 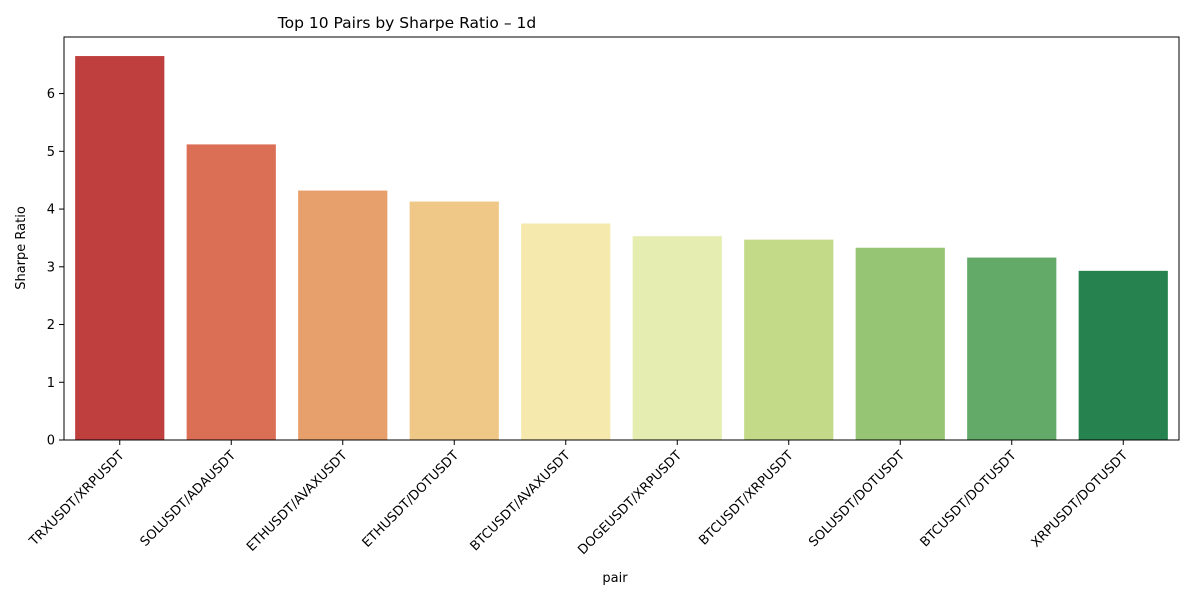 What do you see at coordinates (615, 578) in the screenshot?
I see `x-axis-title: pair` at bounding box center [615, 578].